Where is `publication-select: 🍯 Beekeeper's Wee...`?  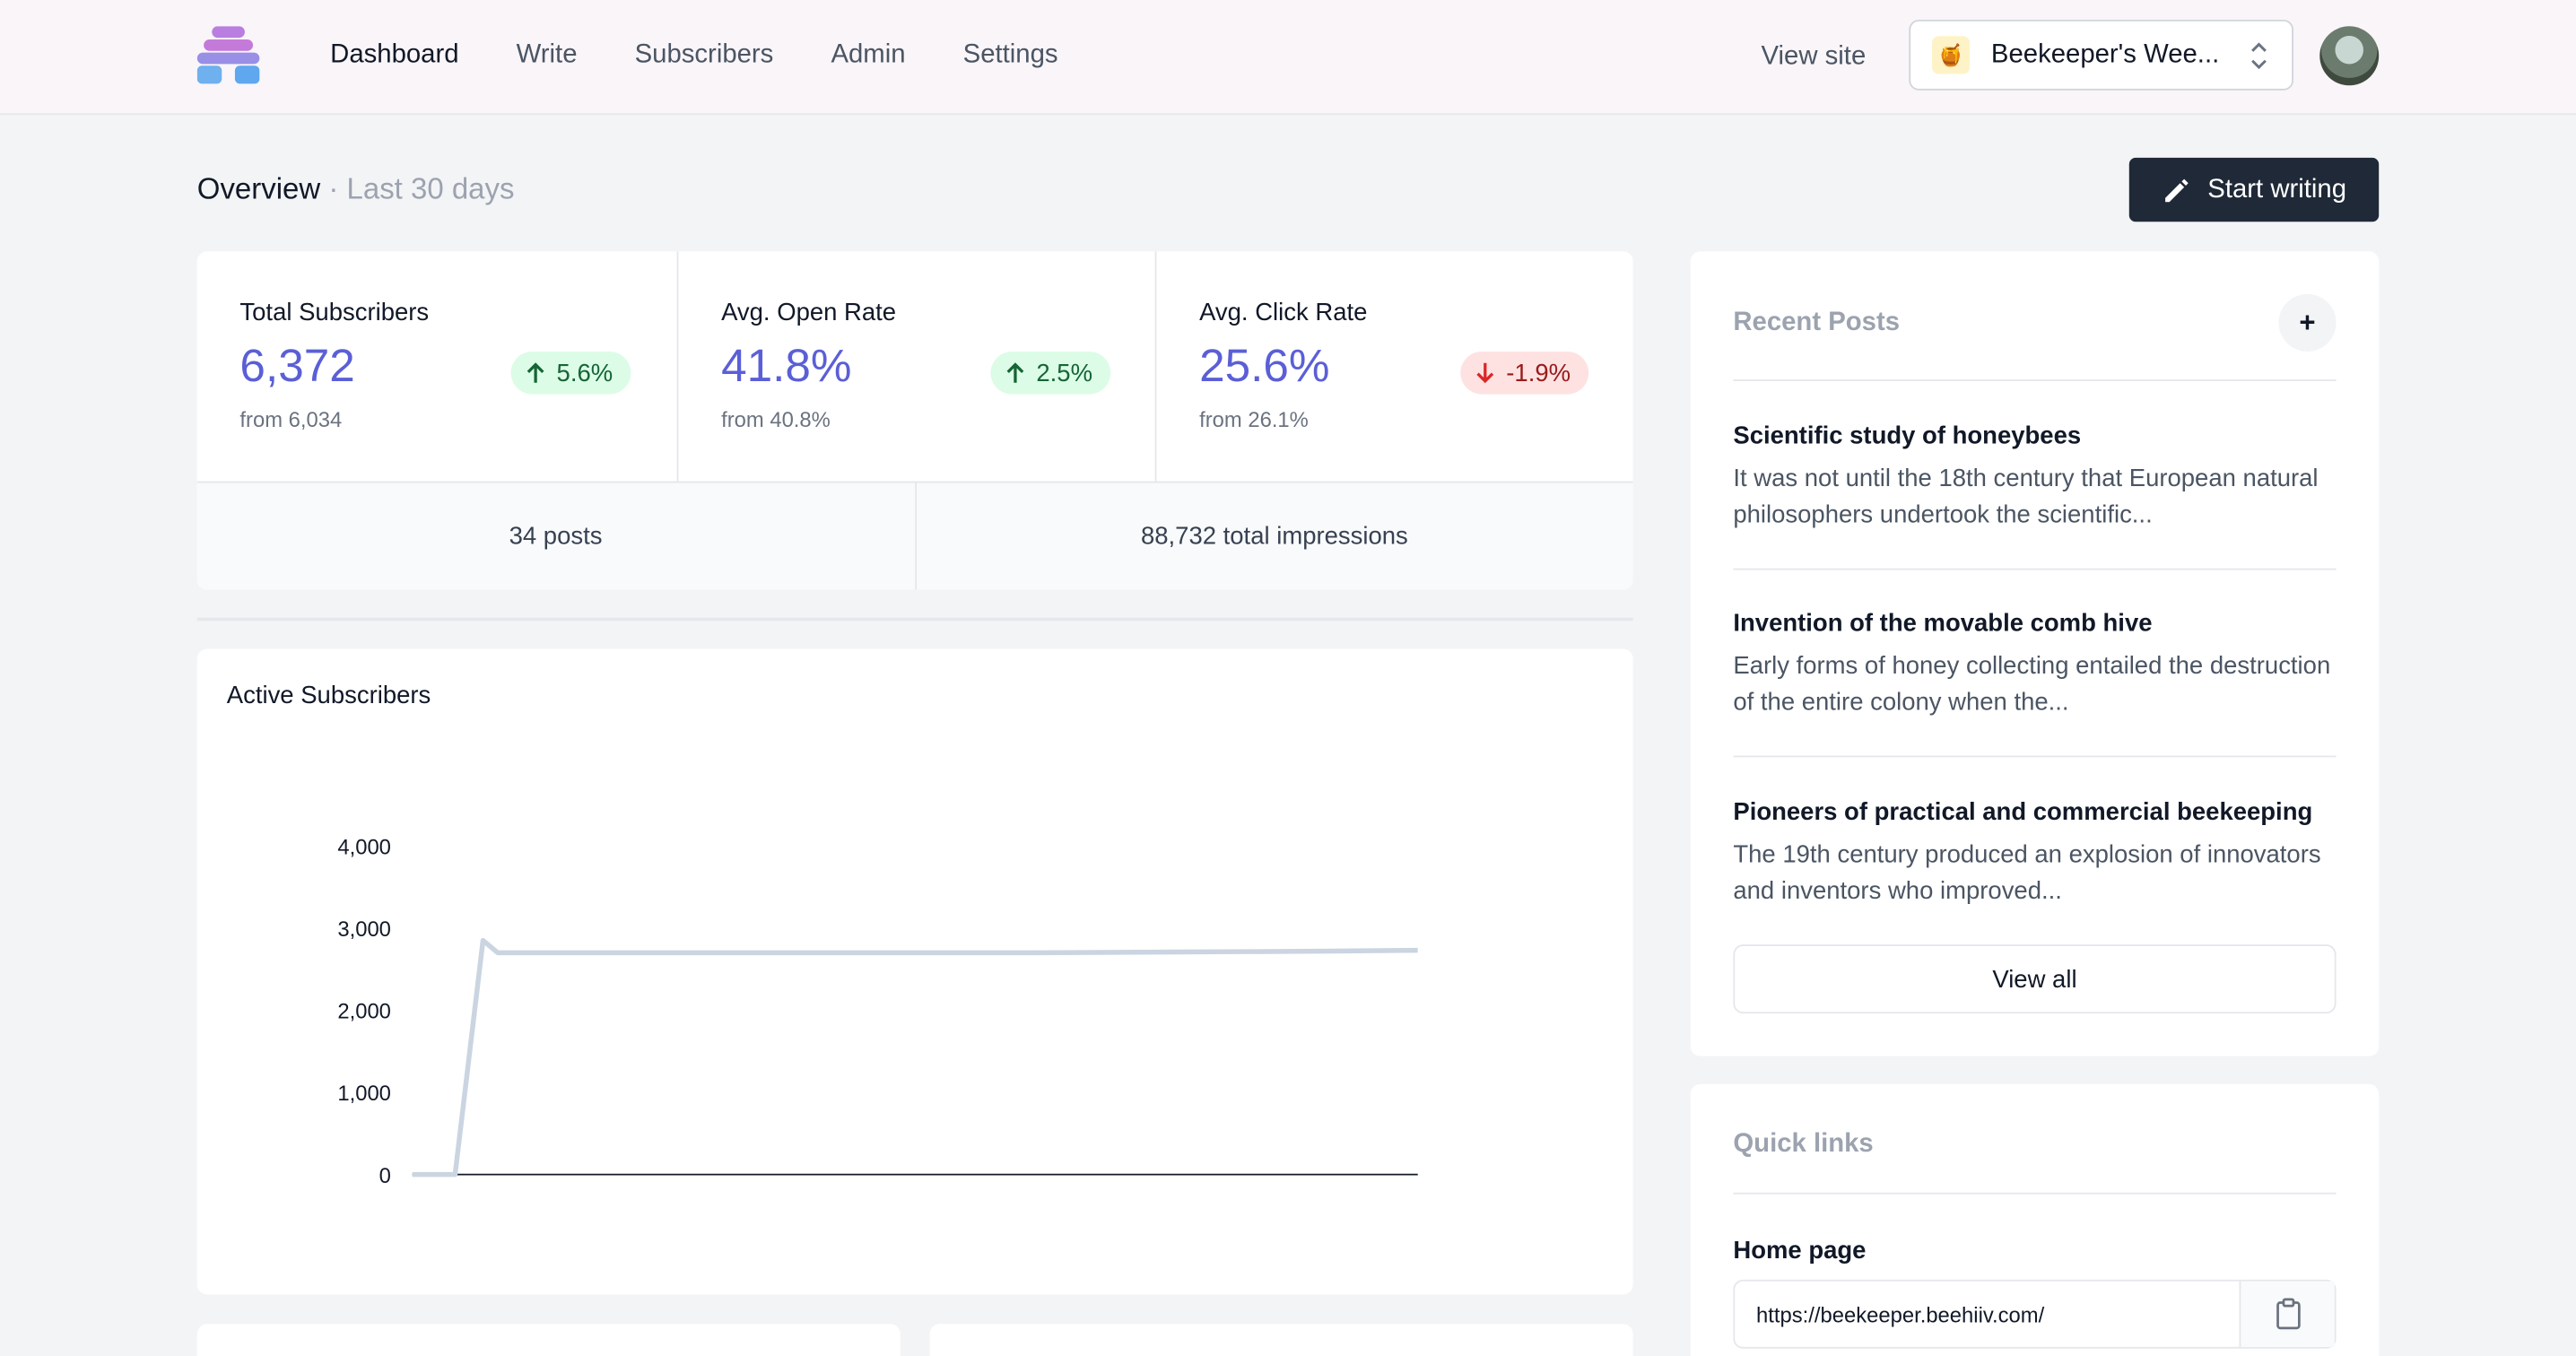 publication-select: 🍯 Beekeeper's Wee... is located at coordinates (2101, 55).